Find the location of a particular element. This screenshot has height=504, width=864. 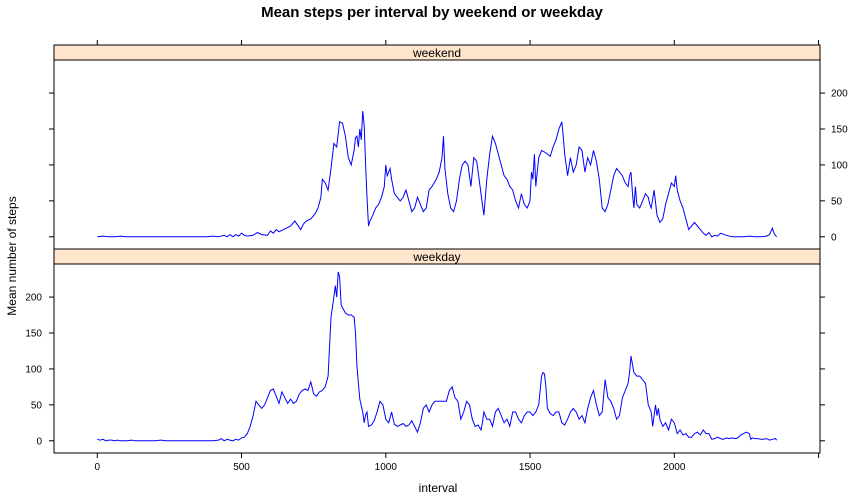

y-axis-label: Mean number of steps is located at coordinates (12, 255).